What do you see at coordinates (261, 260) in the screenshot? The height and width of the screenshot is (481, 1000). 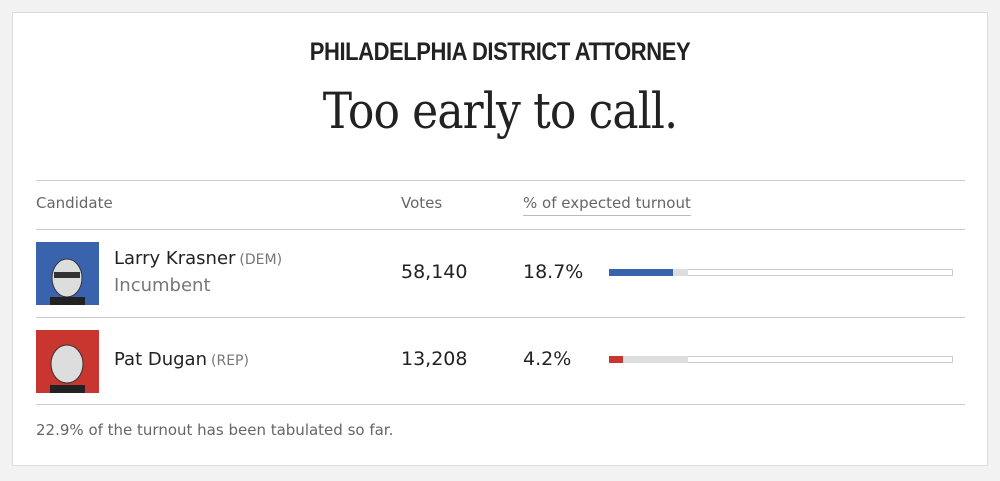 I see `party: (DEM)` at bounding box center [261, 260].